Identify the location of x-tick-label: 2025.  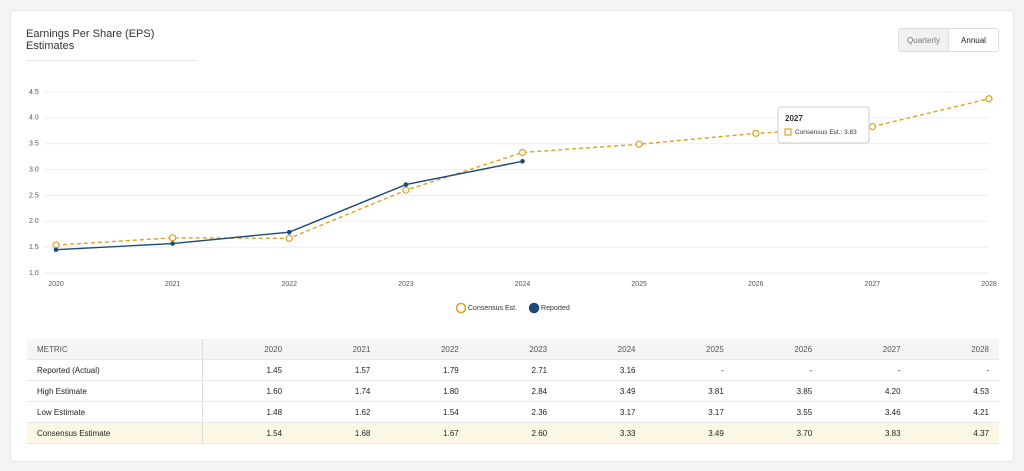
(639, 284).